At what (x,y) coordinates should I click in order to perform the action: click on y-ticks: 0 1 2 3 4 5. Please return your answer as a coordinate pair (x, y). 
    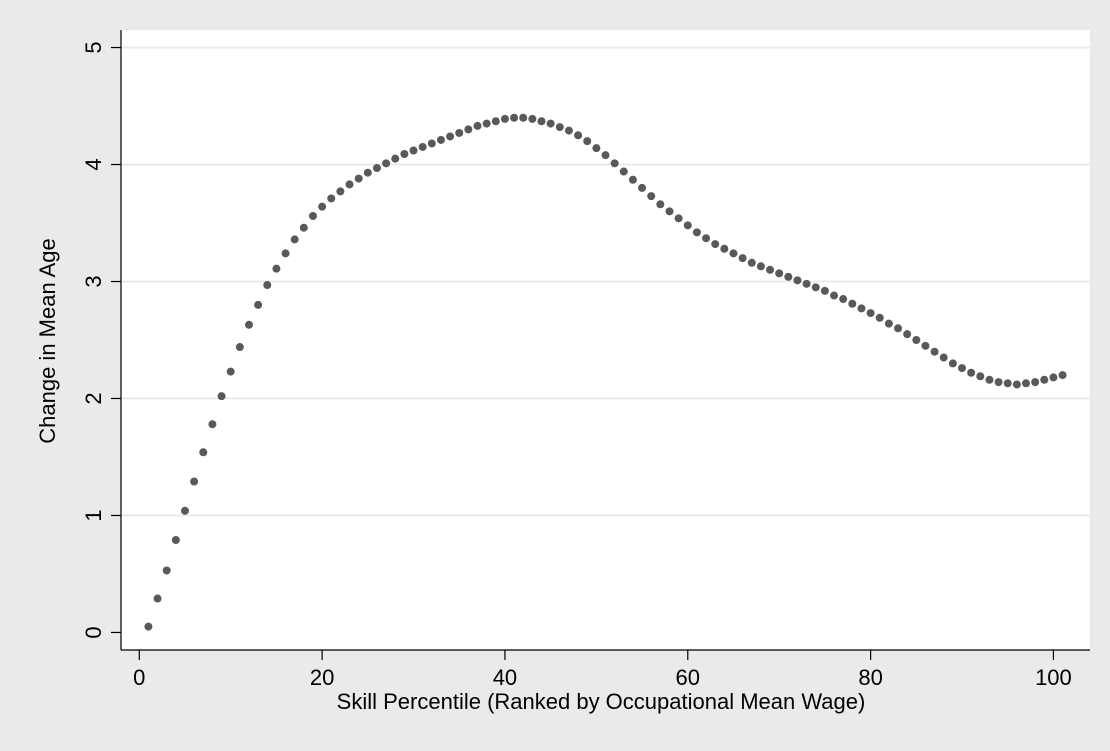
    Looking at the image, I should click on (101, 340).